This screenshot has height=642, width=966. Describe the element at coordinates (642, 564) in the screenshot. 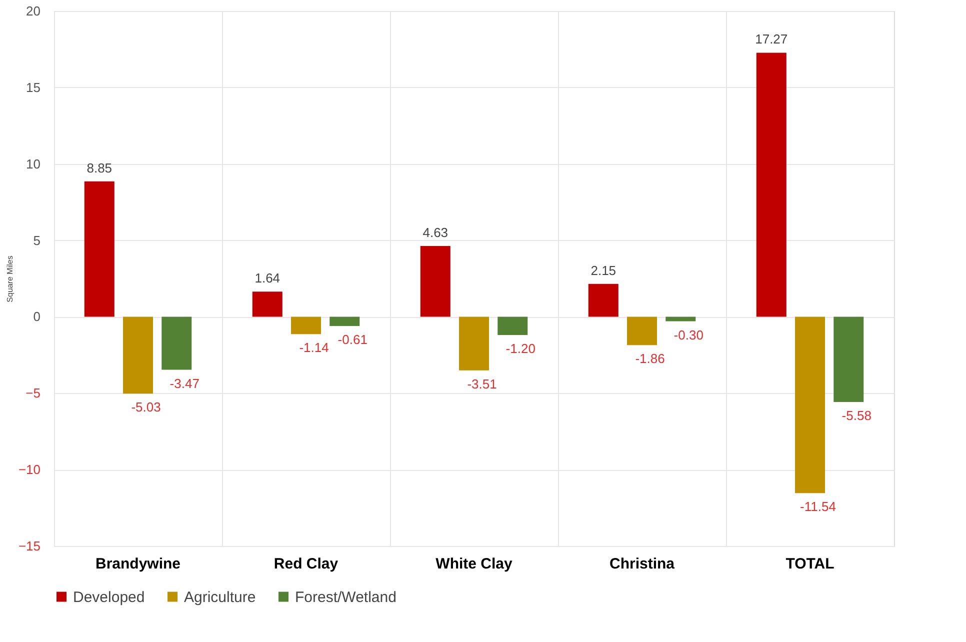

I see `x-tick-label: Christina` at that location.